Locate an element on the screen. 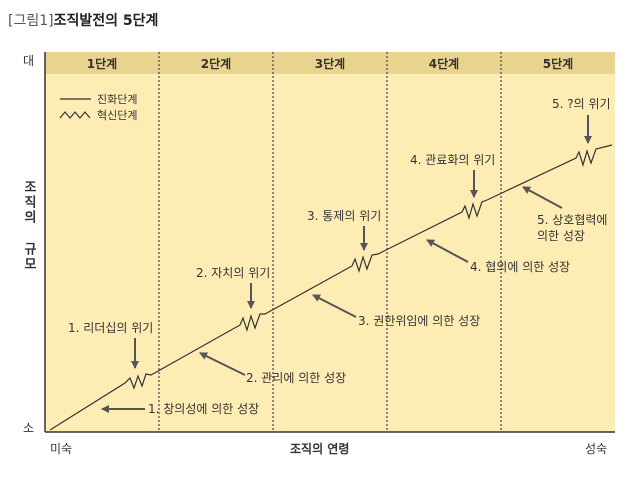 Image resolution: width=640 pixels, height=481 pixels. stage-label-3: 3단계 is located at coordinates (330, 63).